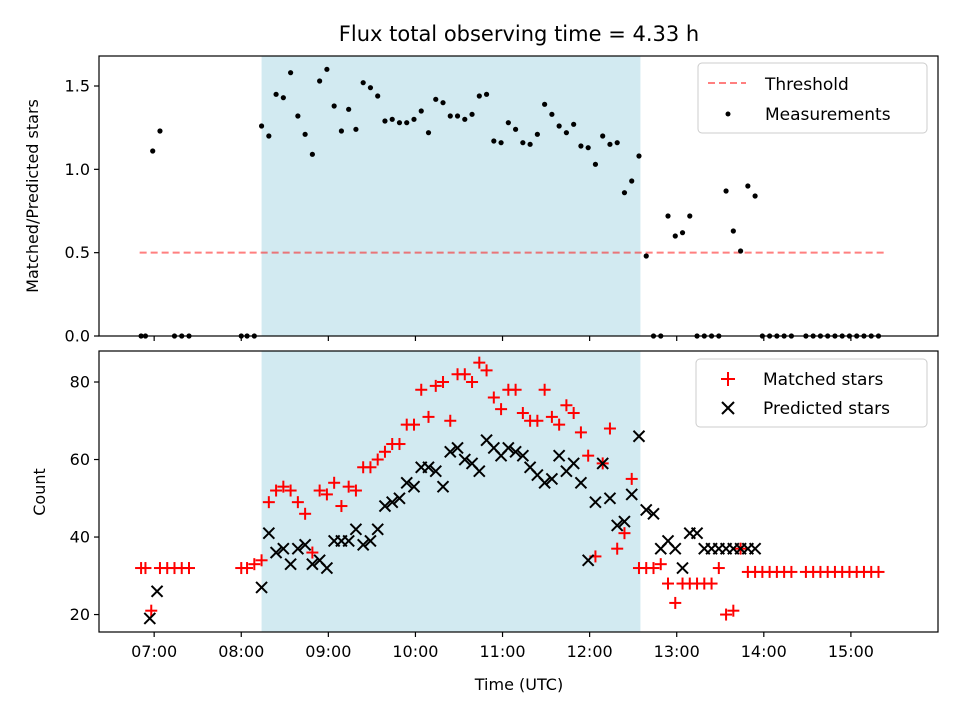 The width and height of the screenshot is (960, 720). Describe the element at coordinates (82, 211) in the screenshot. I see `top-y-ticks: 0.0 0.5 1.0 1.5` at that location.